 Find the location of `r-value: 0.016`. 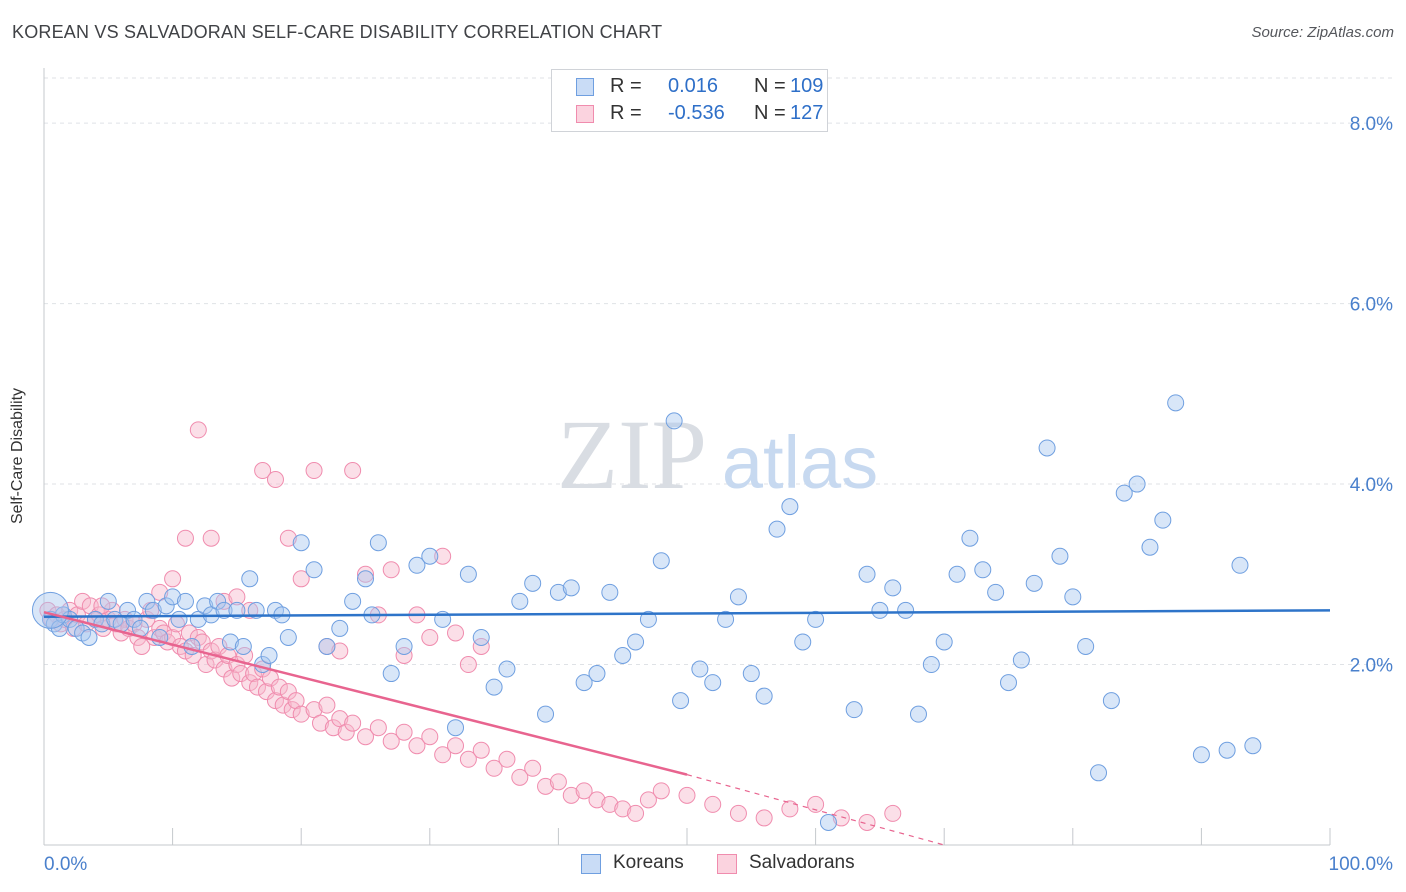

r-value: 0.016 is located at coordinates (693, 86).